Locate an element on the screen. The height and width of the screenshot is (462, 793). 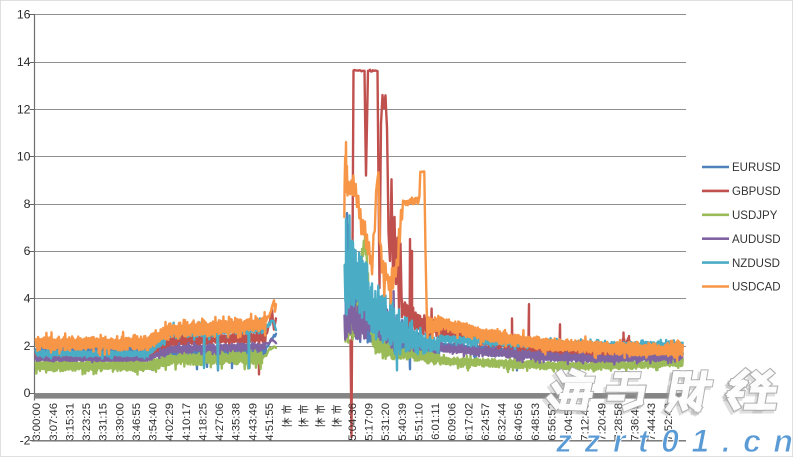
svg-text: 10 is located at coordinates (24, 157).